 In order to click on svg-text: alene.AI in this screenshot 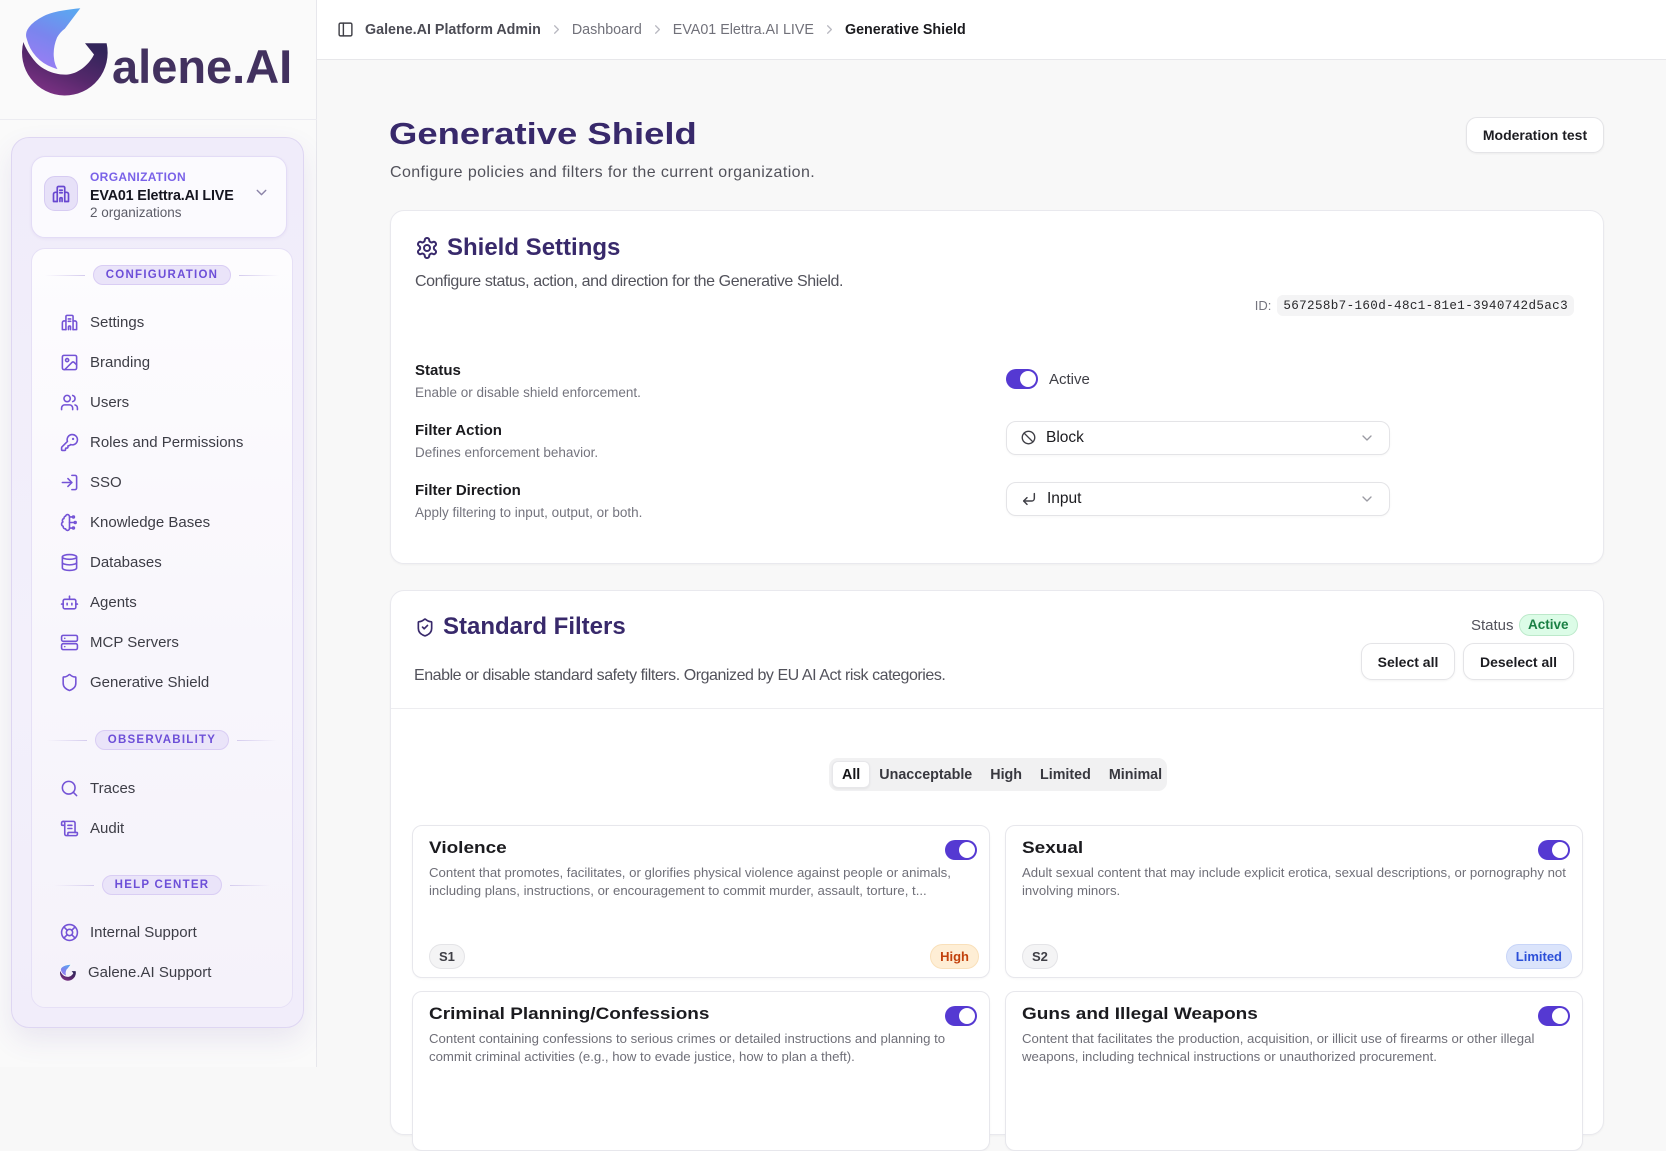, I will do `click(202, 66)`.